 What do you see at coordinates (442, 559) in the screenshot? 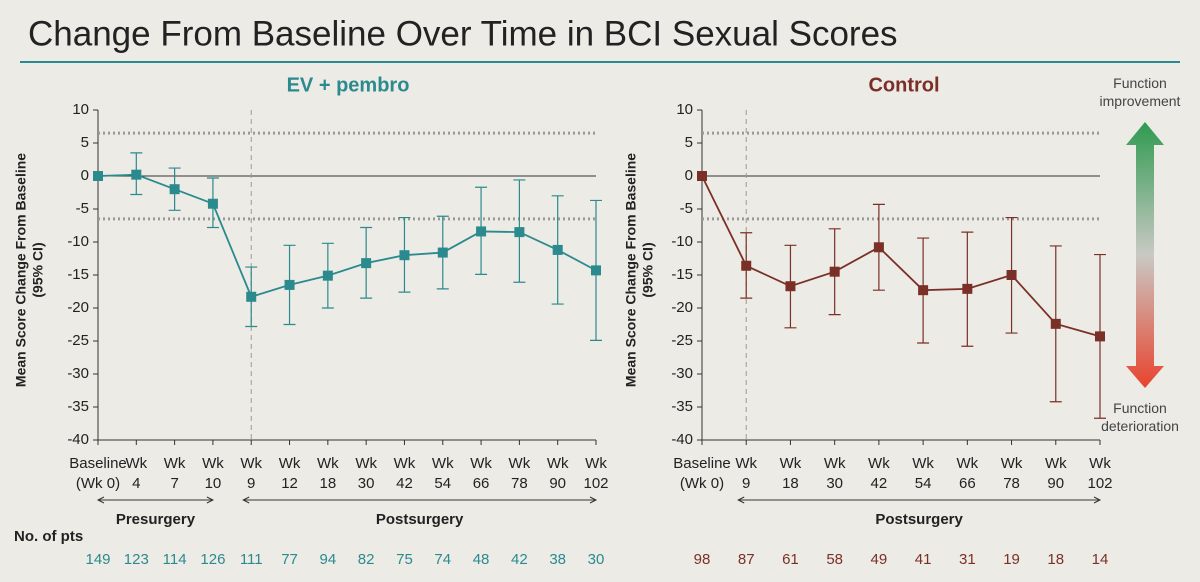
I see `patients-count: 74` at bounding box center [442, 559].